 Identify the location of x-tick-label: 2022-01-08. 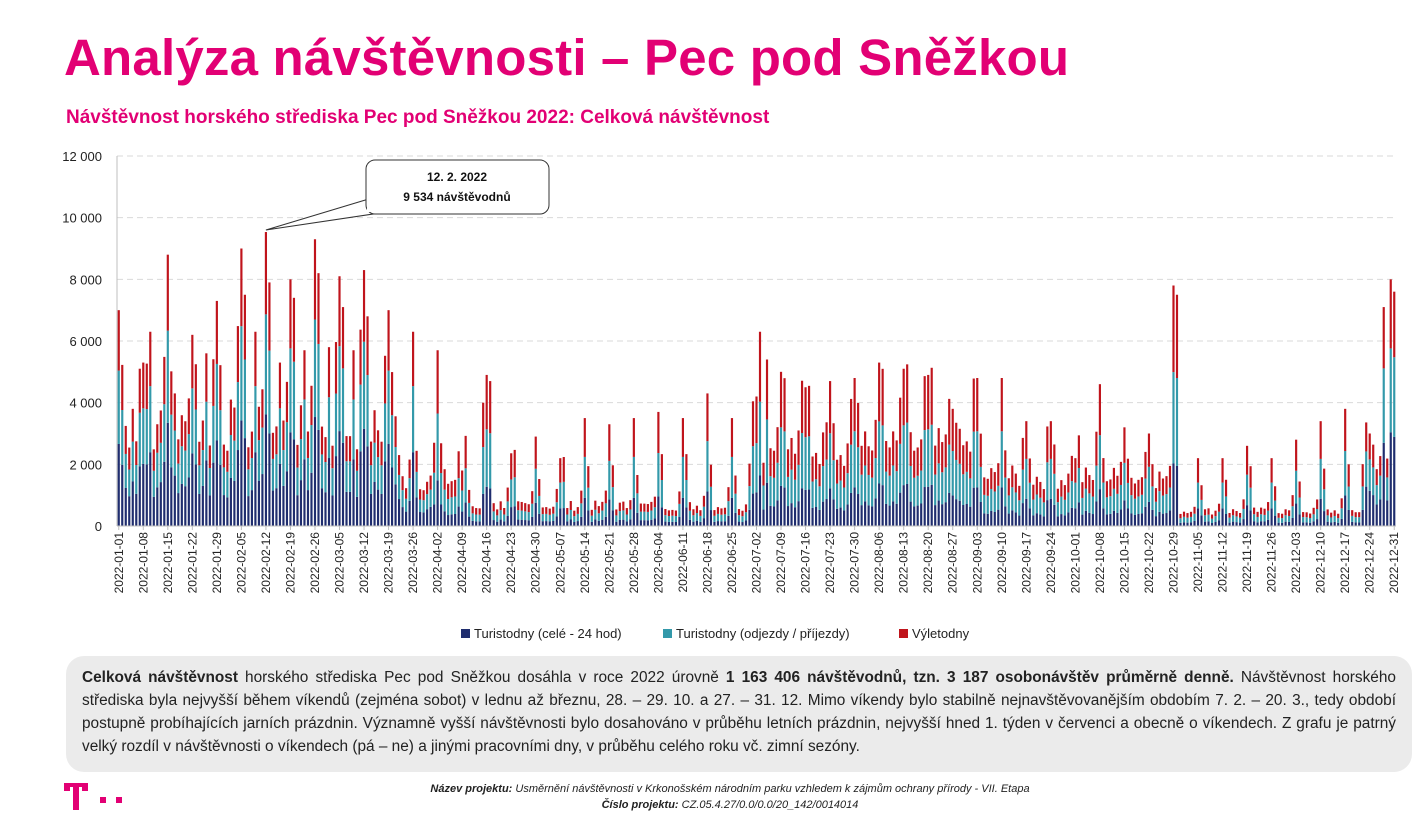
(143, 563).